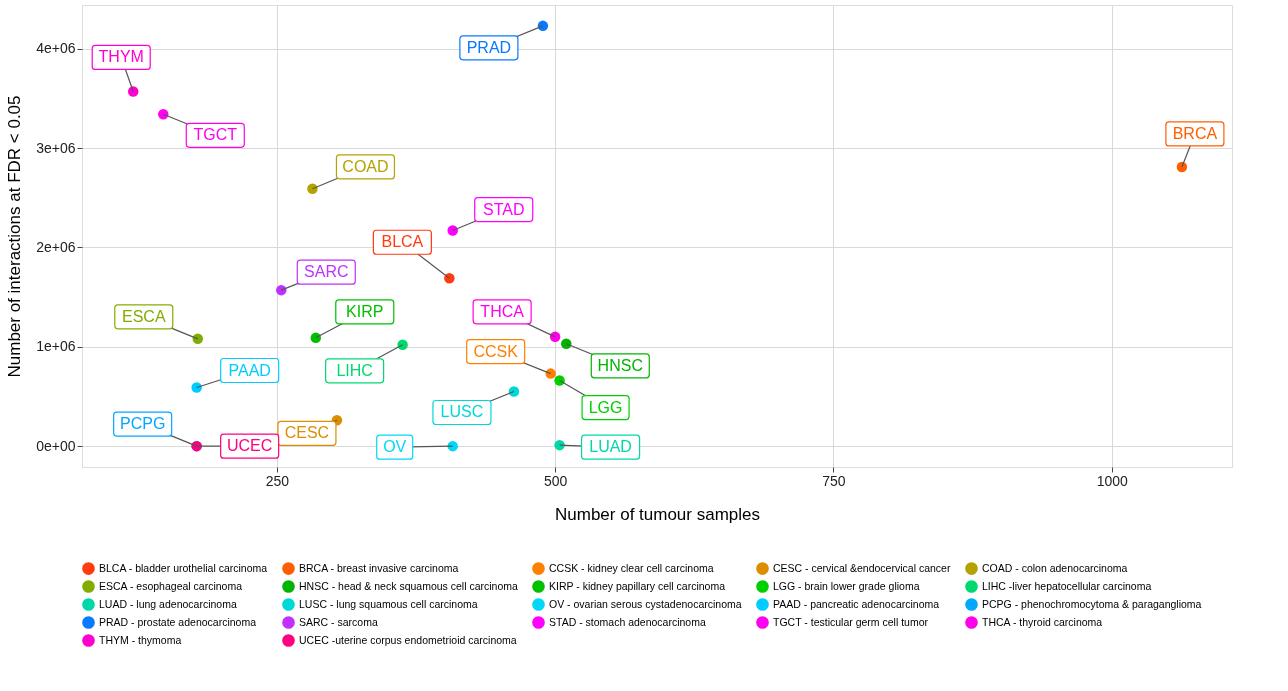 This screenshot has width=1288, height=691. I want to click on legend-label: HNSC - head & neck squamous cell carcinoma, so click(408, 585).